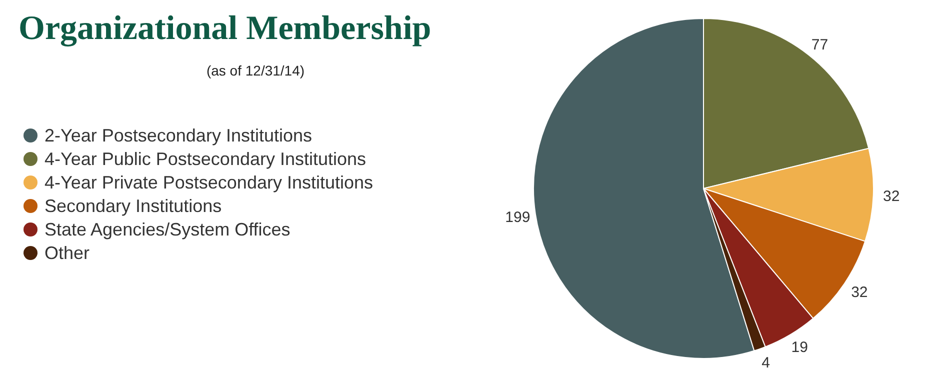  Describe the element at coordinates (205, 159) in the screenshot. I see `legend-label: 4-Year Public Postsecondary Institutions` at that location.